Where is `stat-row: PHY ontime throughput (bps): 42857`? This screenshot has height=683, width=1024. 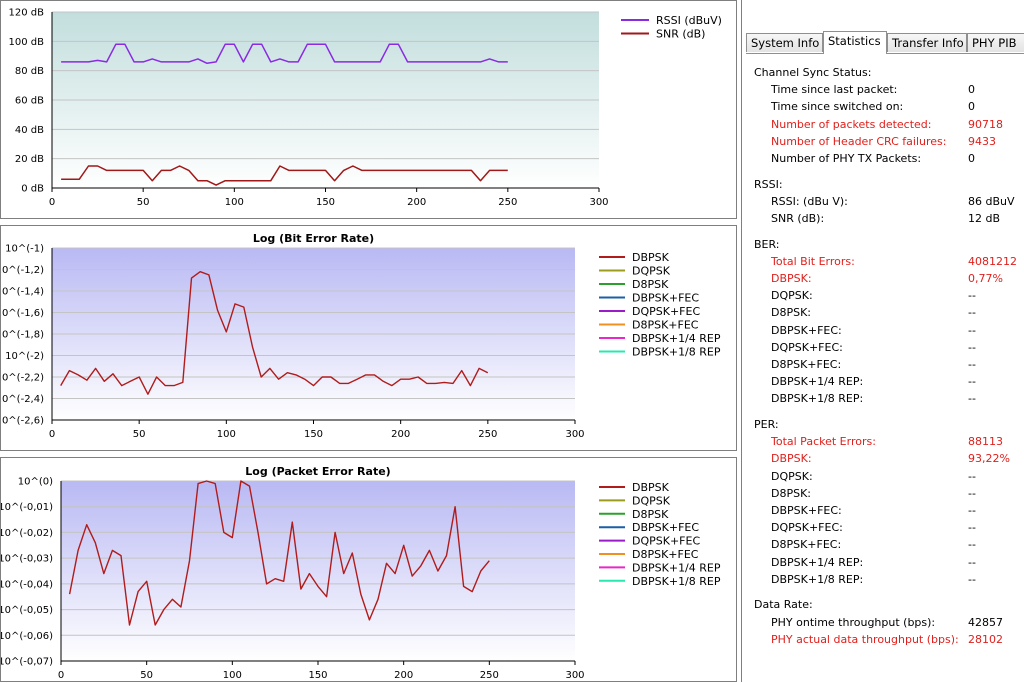 stat-row: PHY ontime throughput (bps): 42857 is located at coordinates (887, 622).